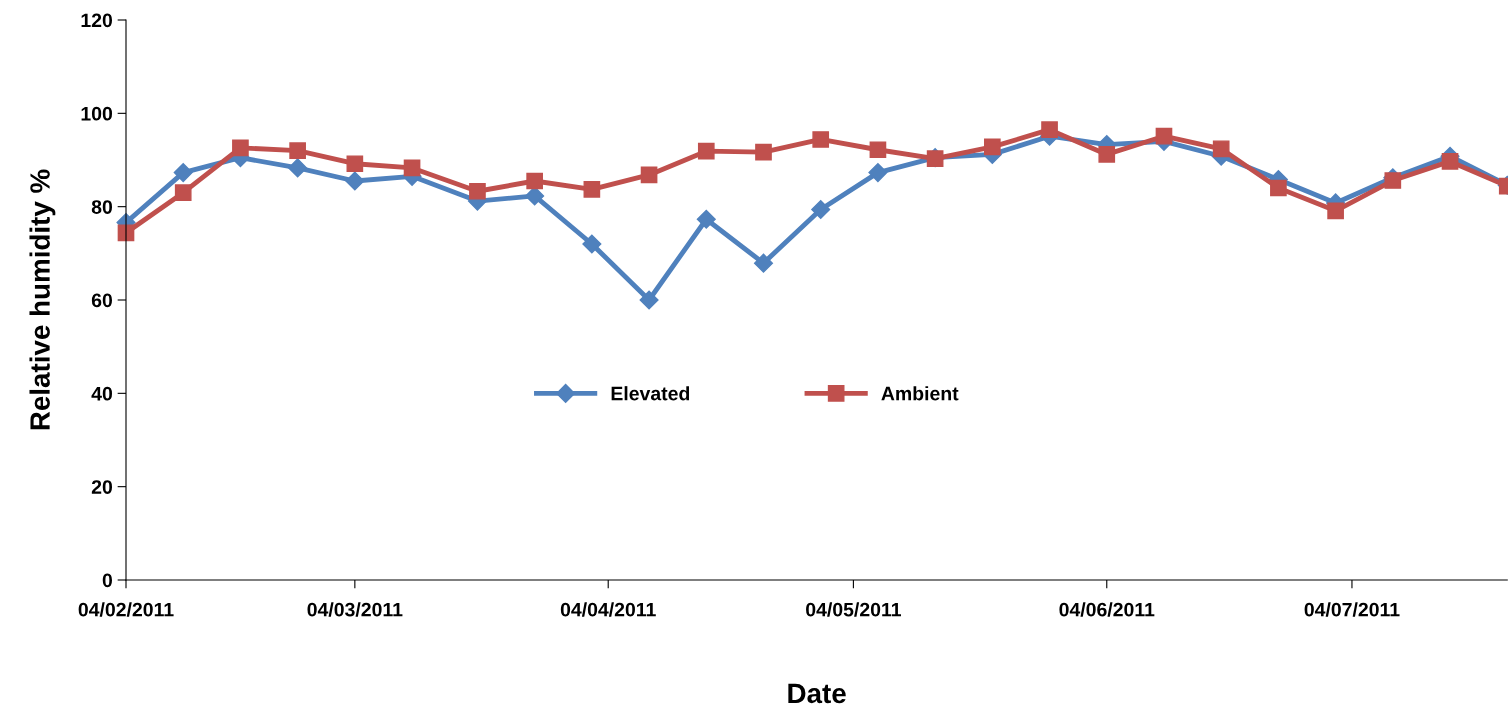 This screenshot has width=1508, height=705. What do you see at coordinates (853, 609) in the screenshot?
I see `x-tick-label: 04/05/2011` at bounding box center [853, 609].